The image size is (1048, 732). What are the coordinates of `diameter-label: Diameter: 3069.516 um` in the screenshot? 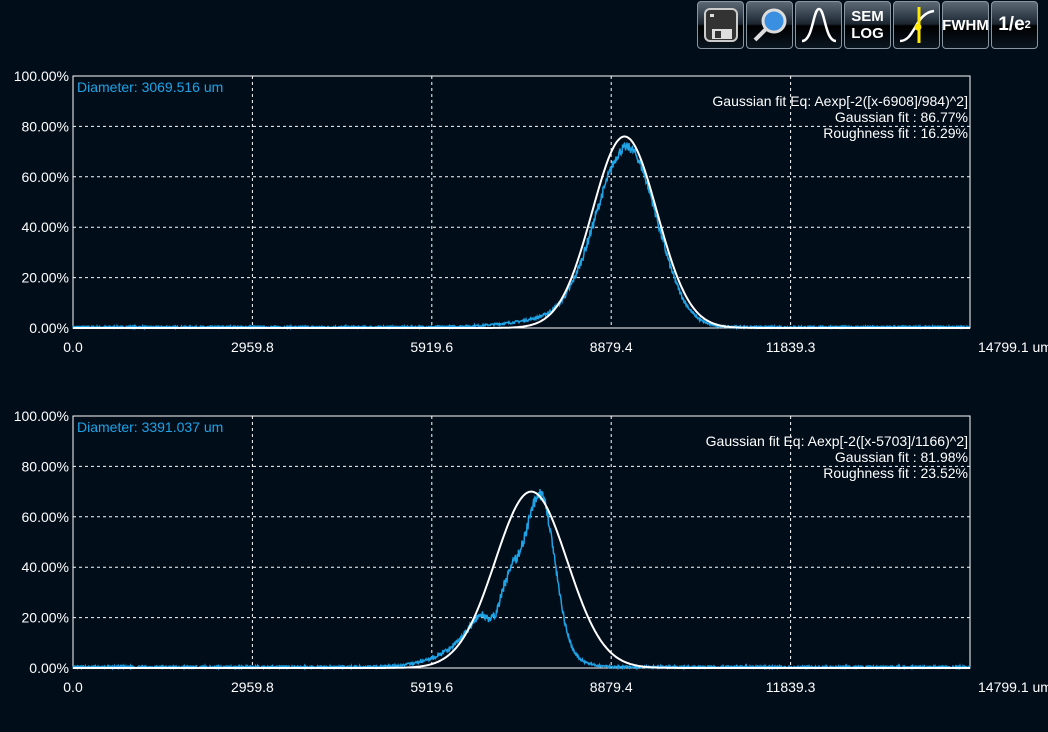 It's located at (150, 87).